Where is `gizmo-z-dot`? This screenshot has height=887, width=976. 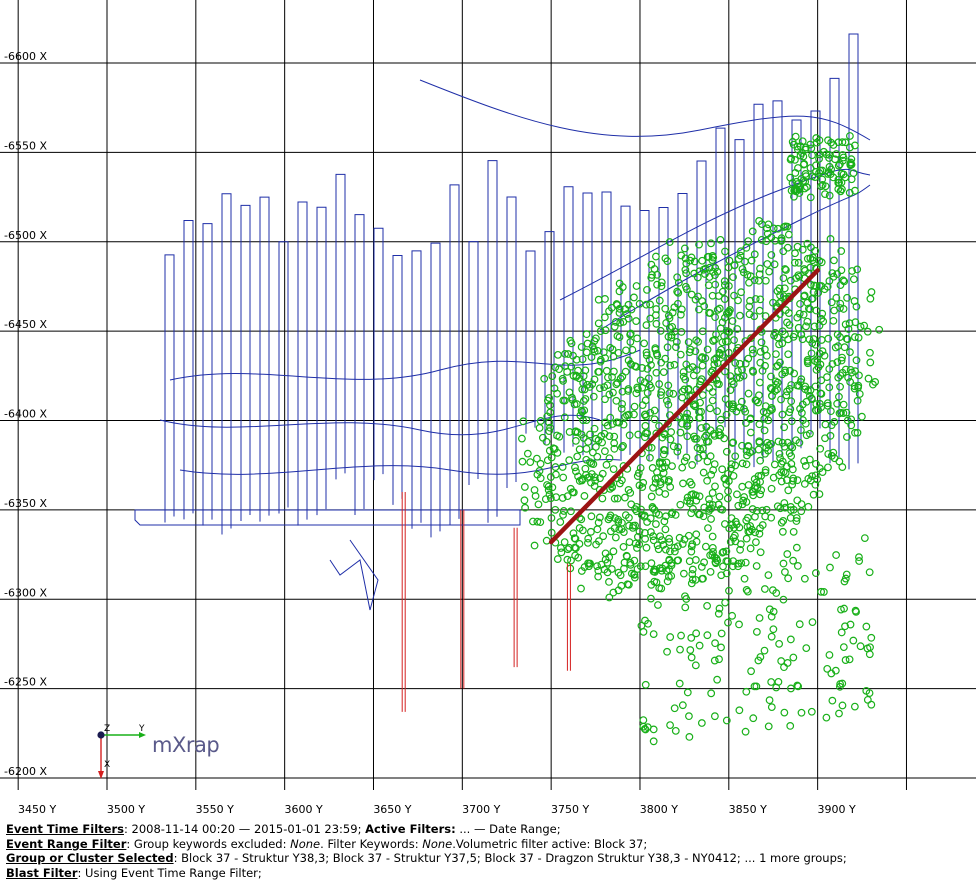 gizmo-z-dot is located at coordinates (101, 735).